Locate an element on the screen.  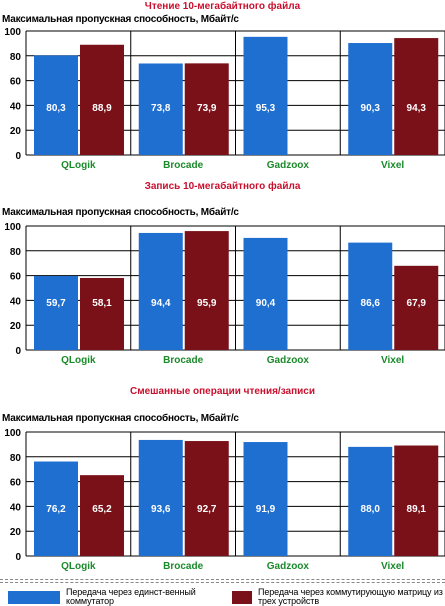
bar-value-label: 80,3 is located at coordinates (56, 108).